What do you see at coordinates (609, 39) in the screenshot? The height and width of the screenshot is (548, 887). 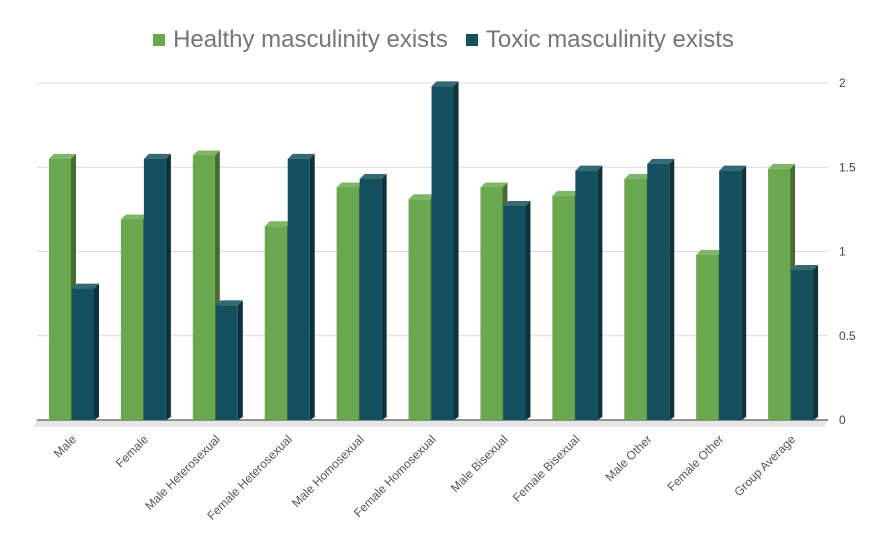 I see `legend-label-toxic: Toxic masculinity exists` at bounding box center [609, 39].